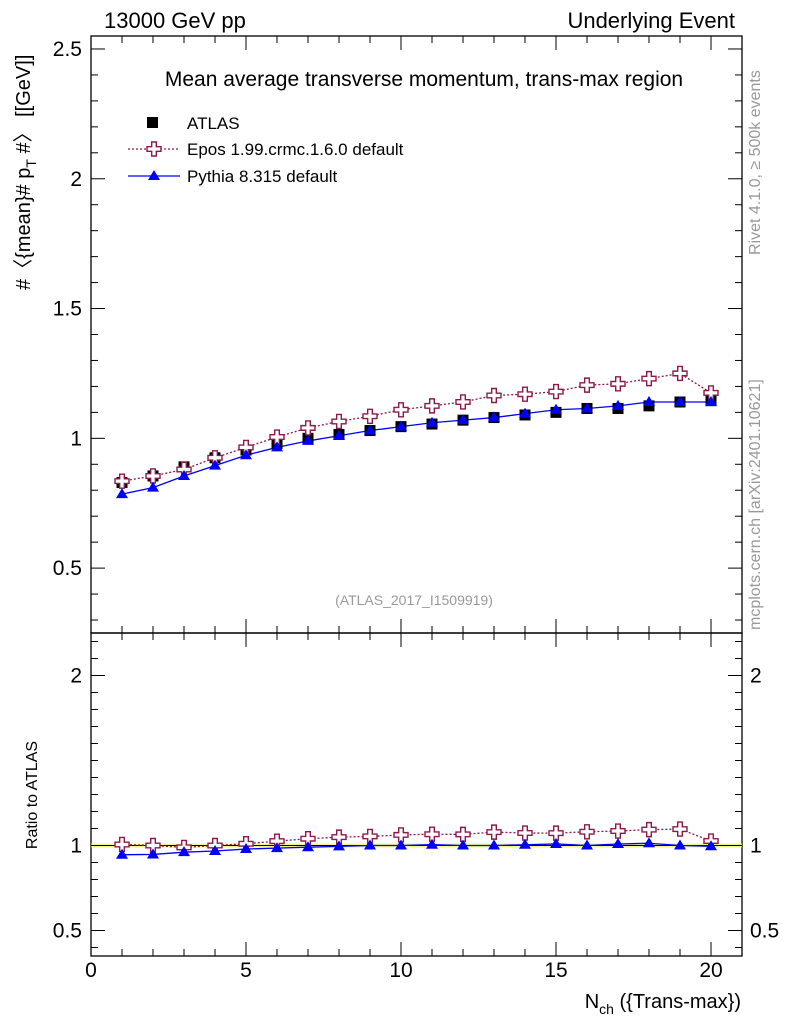 The image size is (786, 1024). Describe the element at coordinates (295, 149) in the screenshot. I see `legend-epos-label: Epos 1.99.crmc.1.6.0 default` at that location.